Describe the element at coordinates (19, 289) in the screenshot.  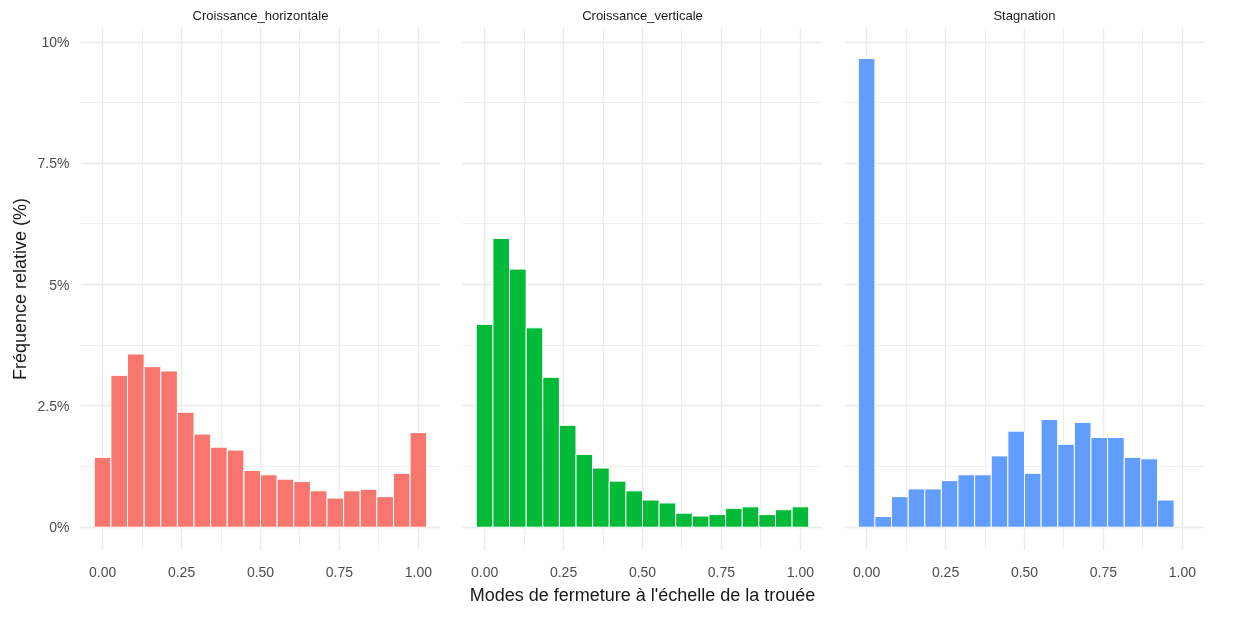
I see `y-axis-title: Fréquence relative (%)` at that location.